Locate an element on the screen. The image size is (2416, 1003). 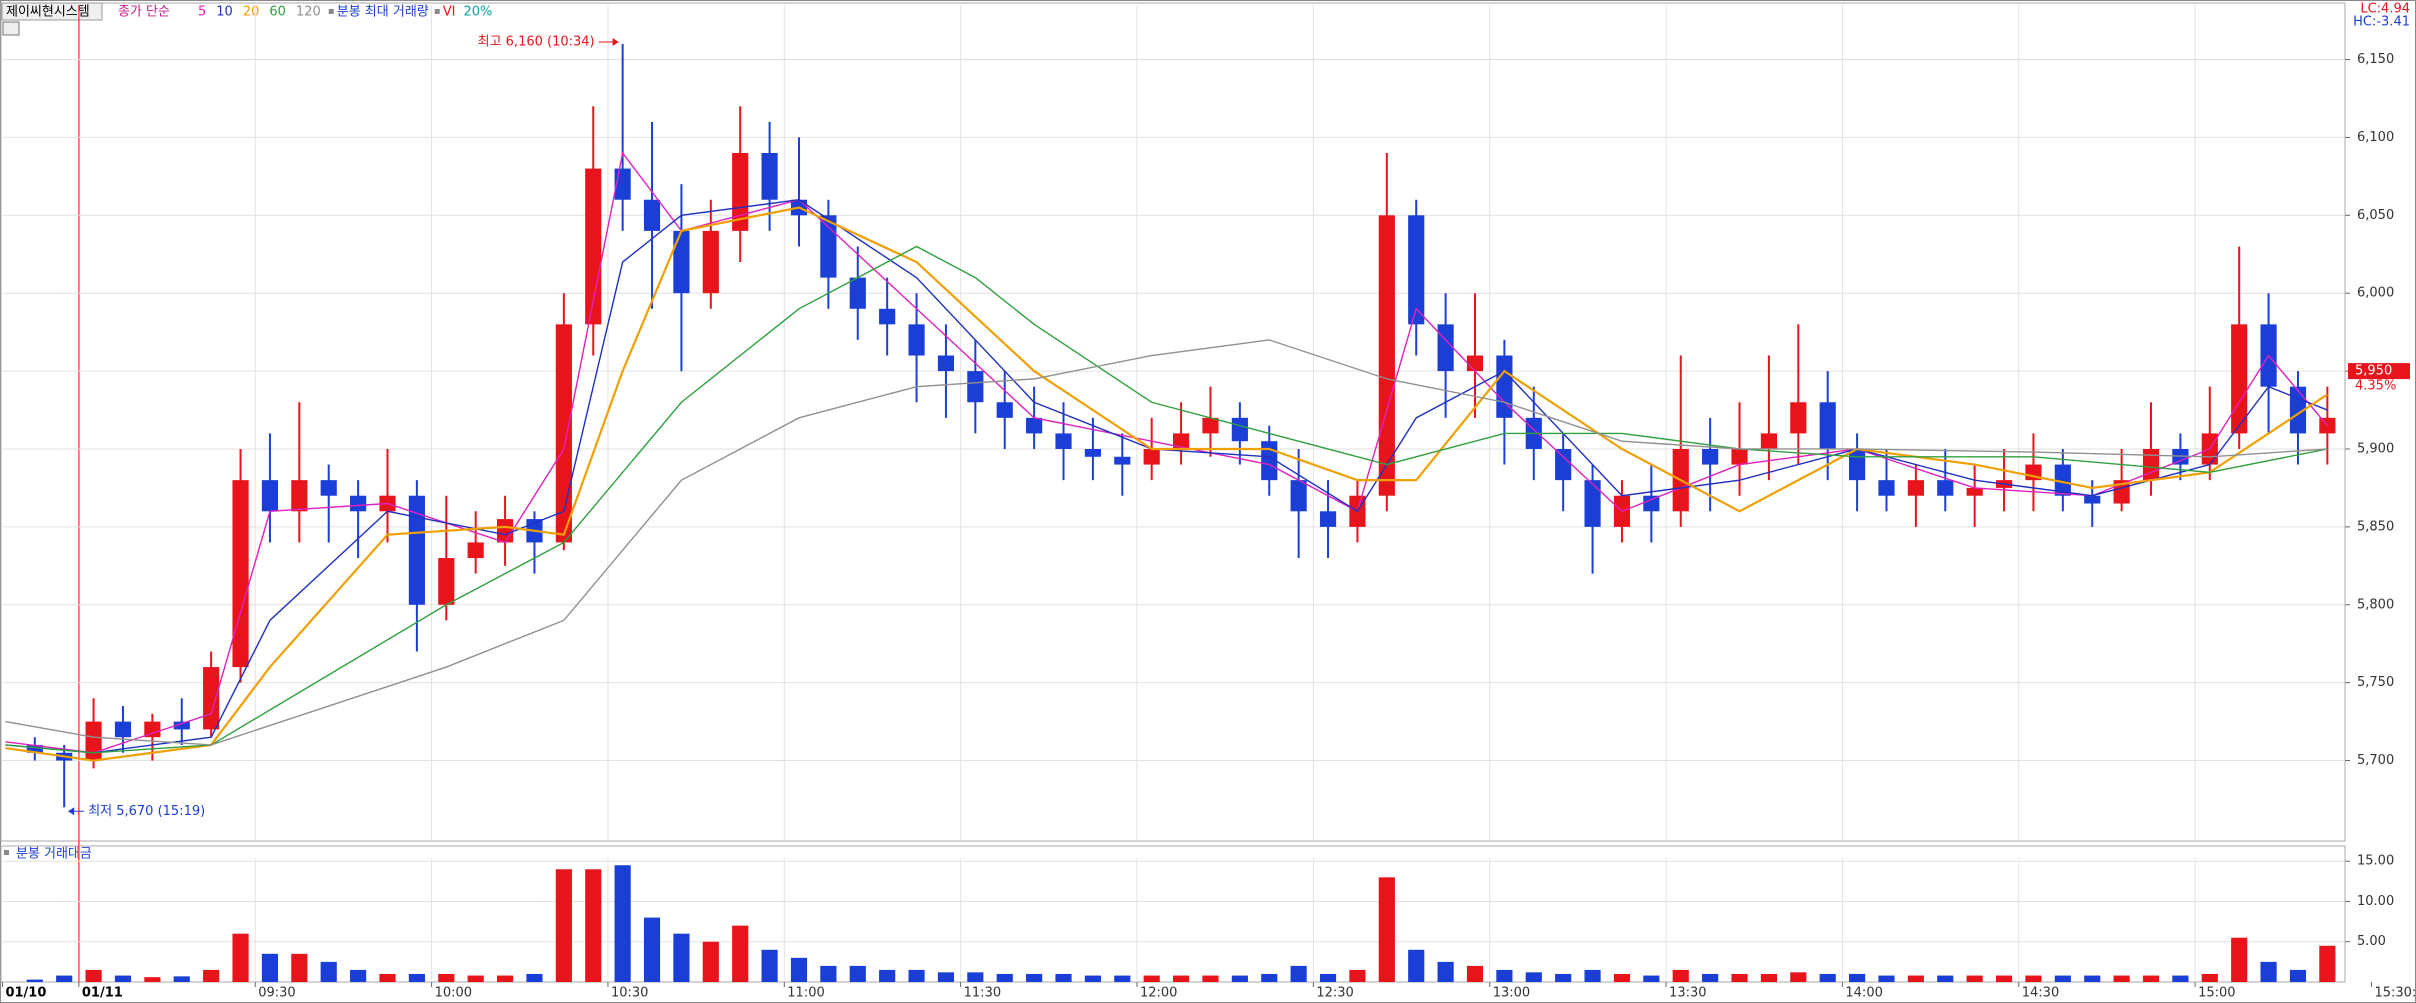
legend-entry: 10 is located at coordinates (224, 12).